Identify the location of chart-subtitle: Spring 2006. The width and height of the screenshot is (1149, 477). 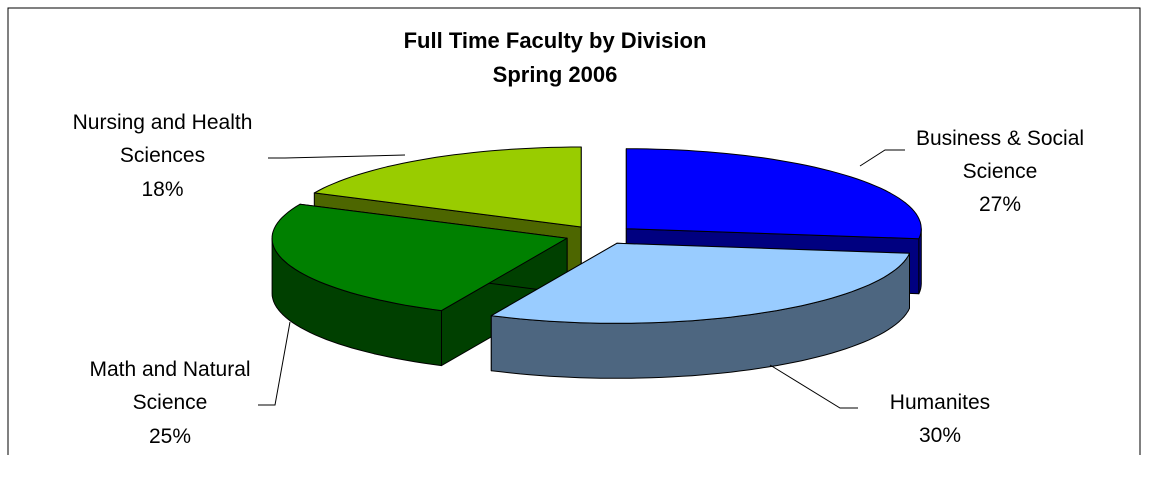
(555, 74).